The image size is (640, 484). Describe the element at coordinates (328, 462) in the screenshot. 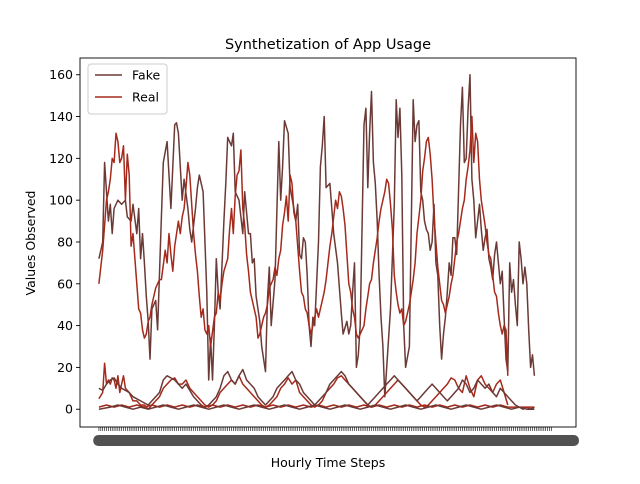

I see `x-axis-label: Hourly Time Steps` at that location.